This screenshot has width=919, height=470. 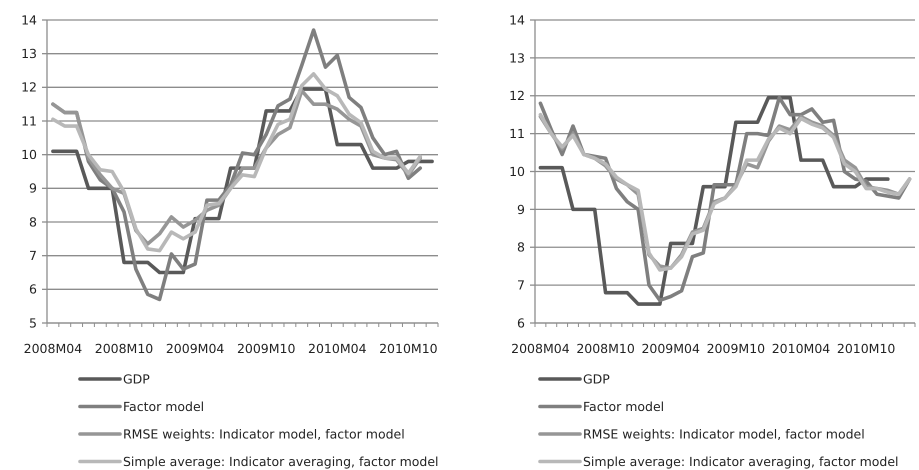 What do you see at coordinates (33, 322) in the screenshot?
I see `y-tick-label: 5` at bounding box center [33, 322].